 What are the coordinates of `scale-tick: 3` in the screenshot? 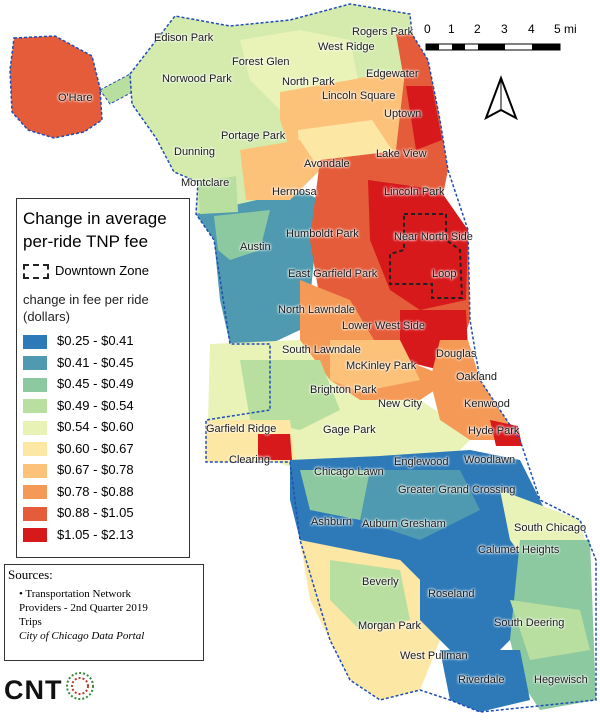 It's located at (504, 29).